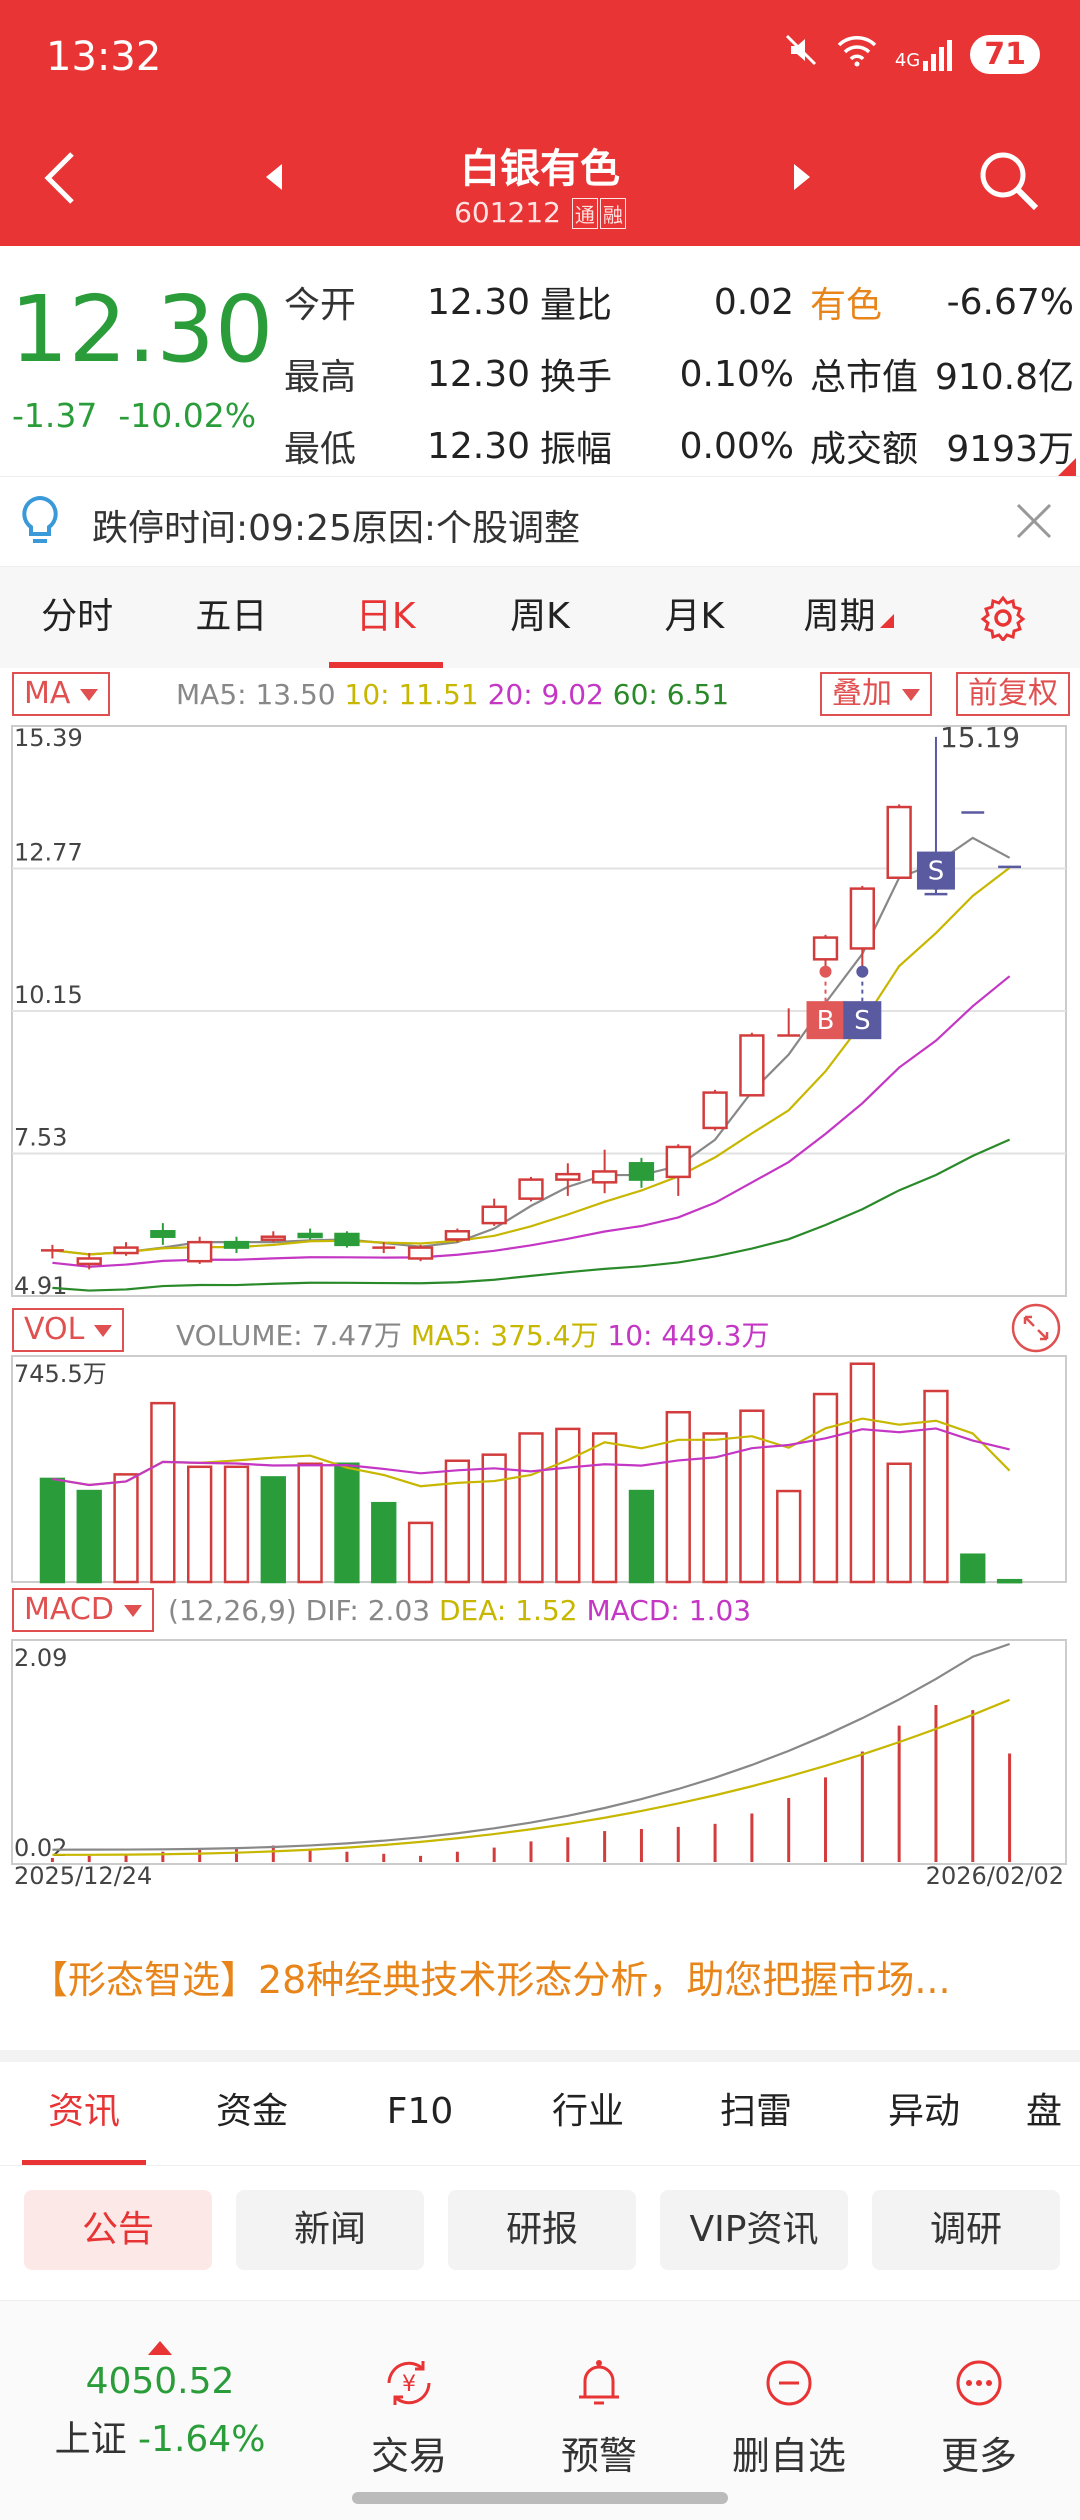  I want to click on back-arrow-icon, so click(60, 178).